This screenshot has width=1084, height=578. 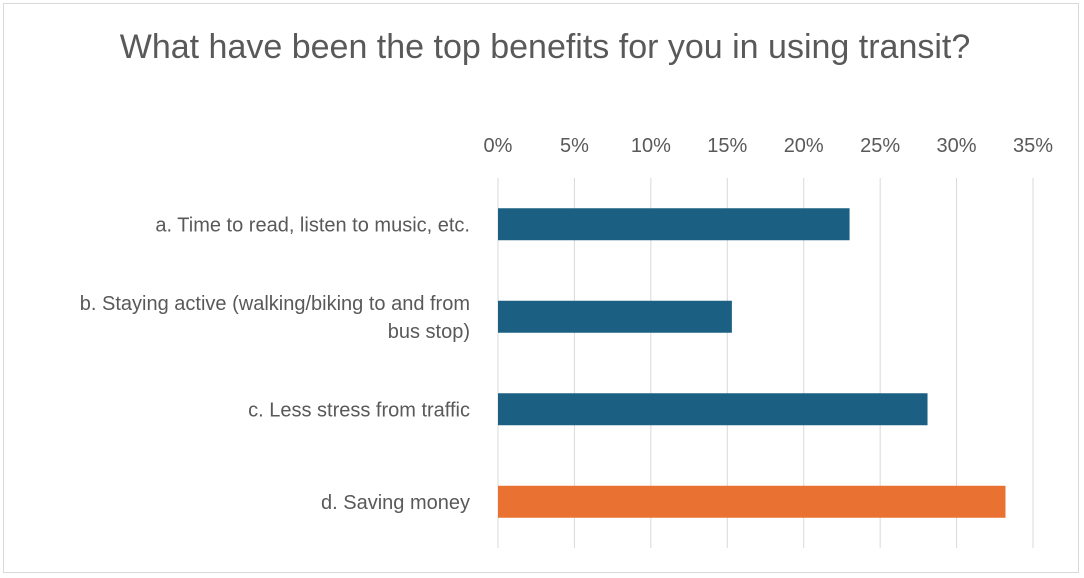 I want to click on category-label: a. Time to read, listen to music, etc., so click(x=312, y=225).